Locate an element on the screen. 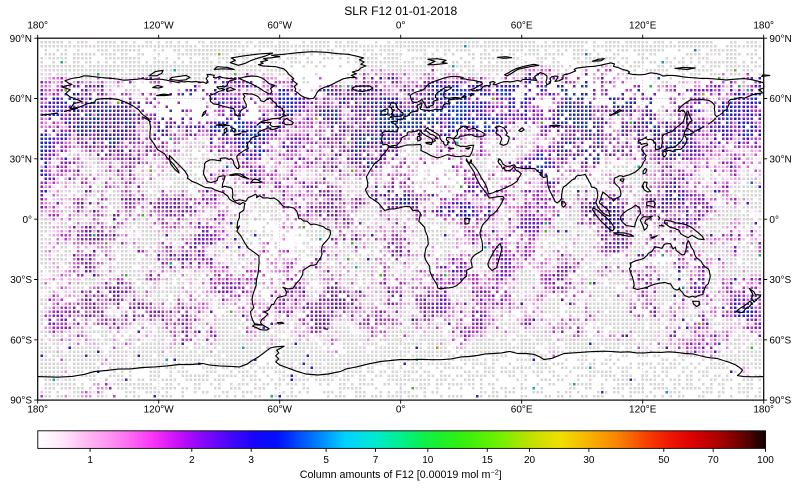  svg-text: SLR F12 01-01-2018 is located at coordinates (400, 11).